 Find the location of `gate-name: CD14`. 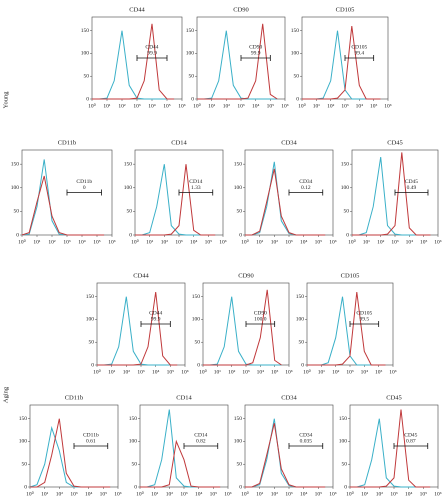

gate-name: CD14 is located at coordinates (195, 182).